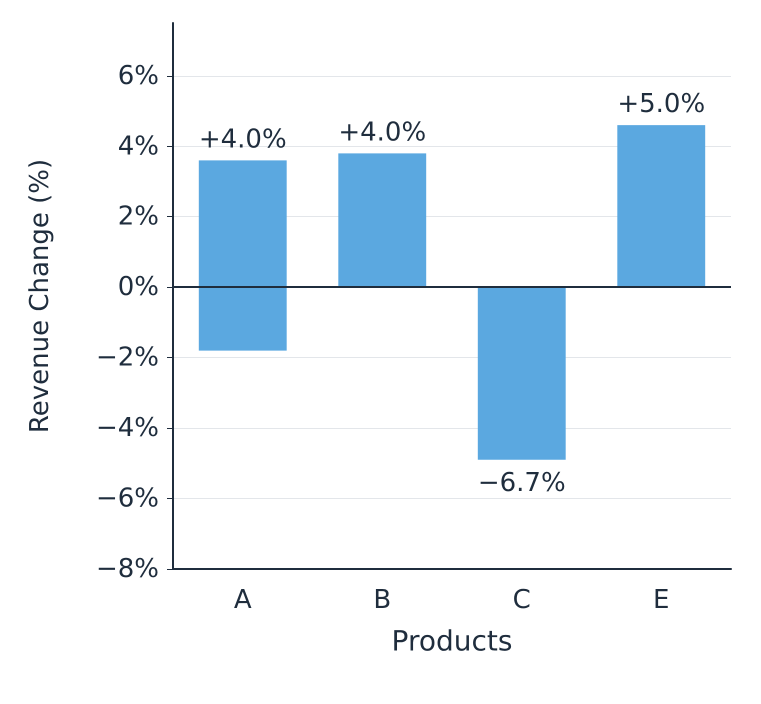 Image resolution: width=761 pixels, height=704 pixels. Describe the element at coordinates (127, 499) in the screenshot. I see `y-tick-label: −6%` at that location.